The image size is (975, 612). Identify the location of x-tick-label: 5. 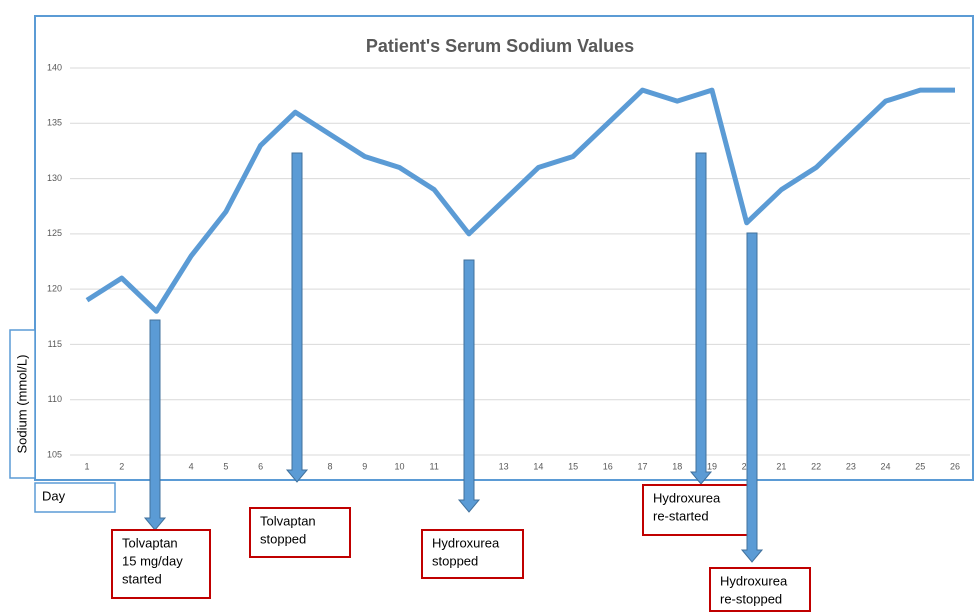
(225, 466).